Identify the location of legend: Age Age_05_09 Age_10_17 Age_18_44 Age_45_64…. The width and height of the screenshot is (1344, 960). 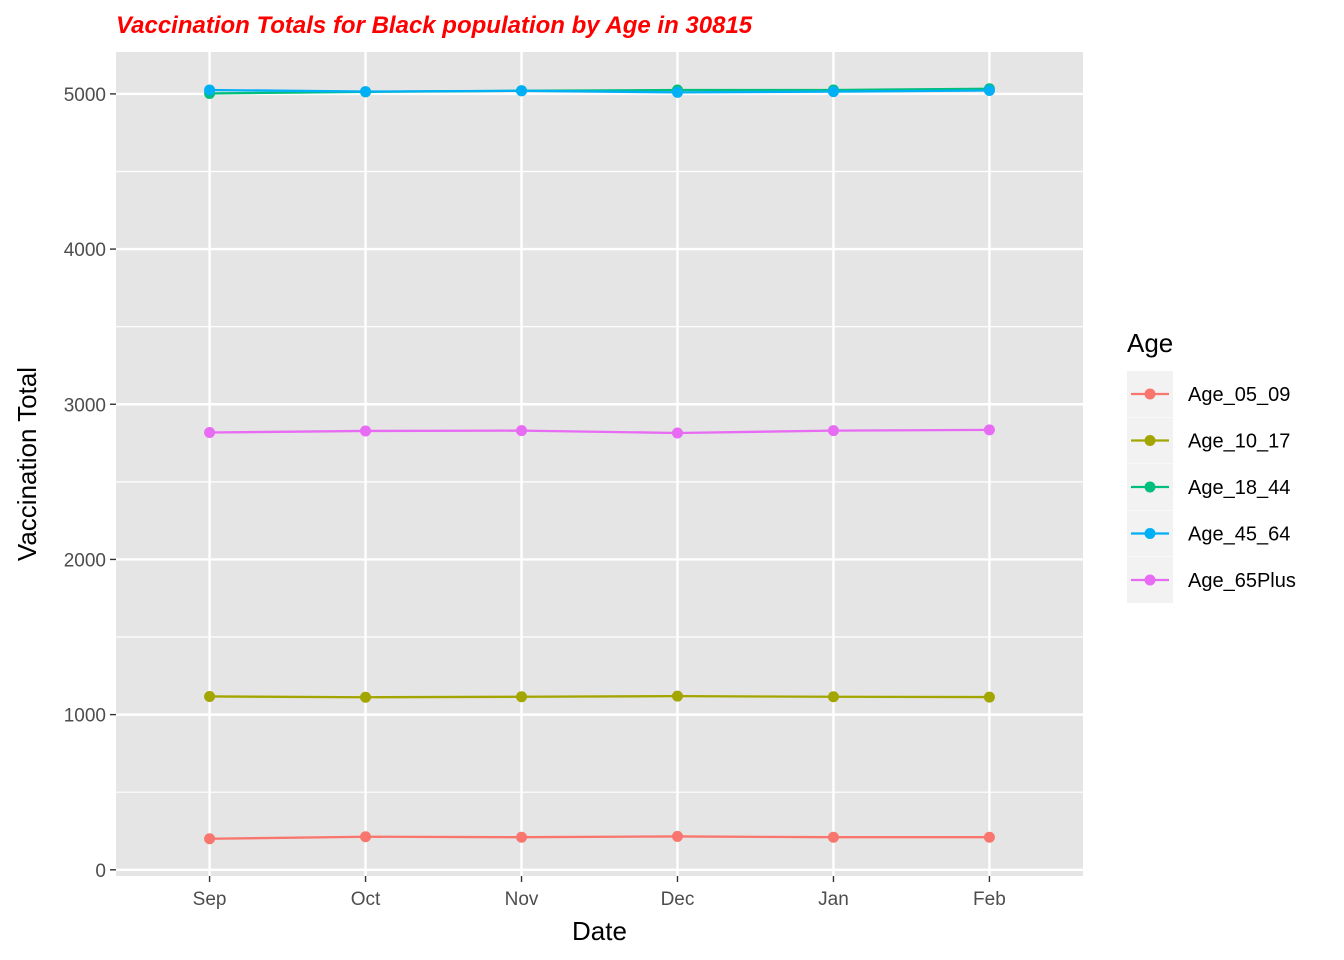
(1211, 465).